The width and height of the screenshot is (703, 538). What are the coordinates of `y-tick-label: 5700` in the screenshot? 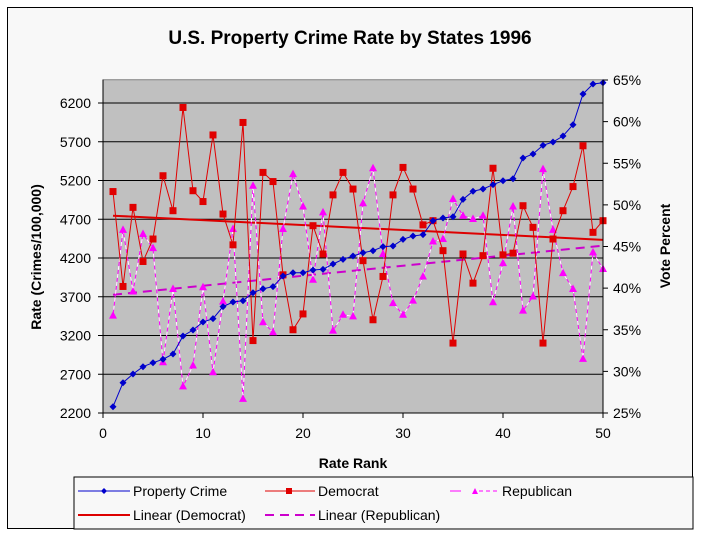 It's located at (75, 142).